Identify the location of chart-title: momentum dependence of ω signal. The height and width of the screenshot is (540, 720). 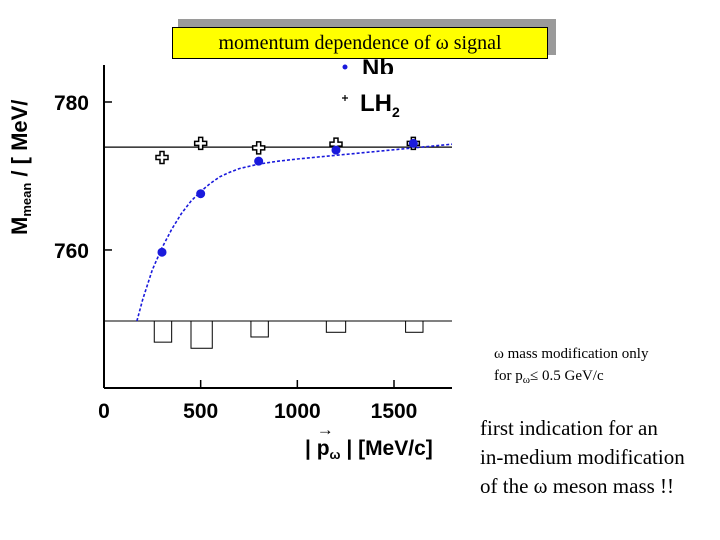
(360, 43).